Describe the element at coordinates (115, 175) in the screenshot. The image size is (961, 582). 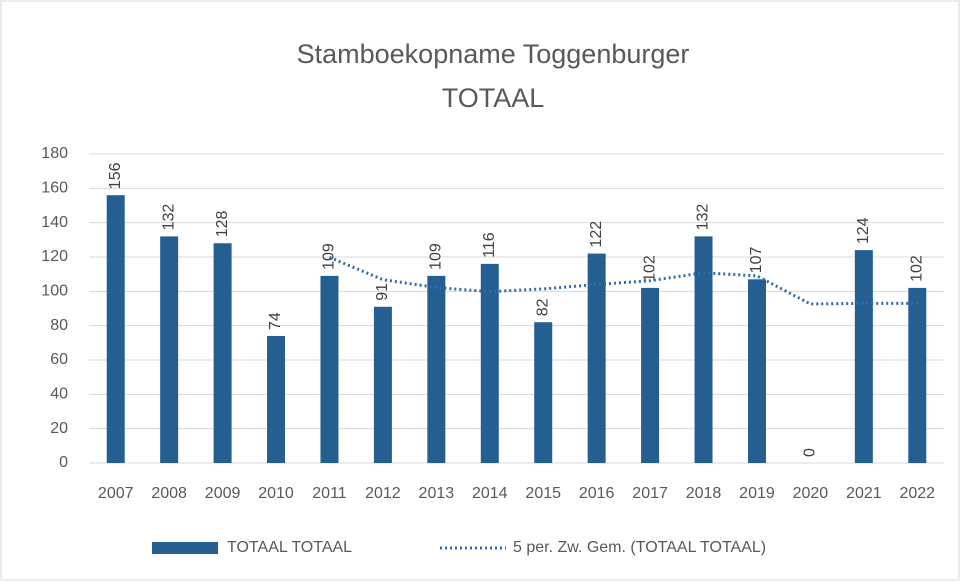
I see `data-label: 156` at that location.